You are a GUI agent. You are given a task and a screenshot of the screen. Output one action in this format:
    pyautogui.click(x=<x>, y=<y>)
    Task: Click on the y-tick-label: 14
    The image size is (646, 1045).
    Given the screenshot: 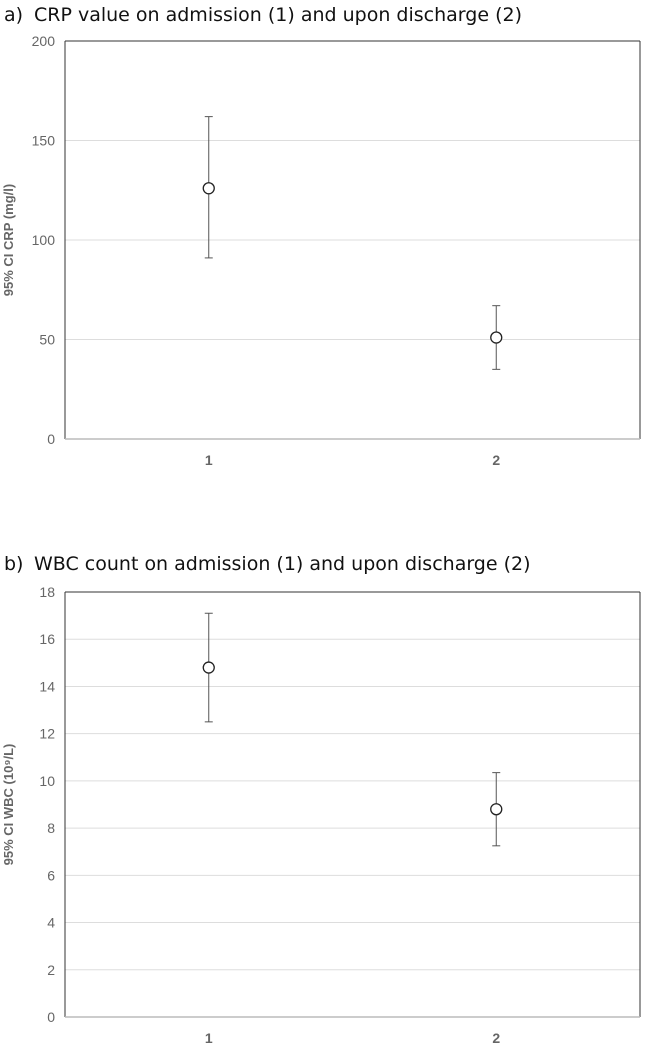 What is the action you would take?
    pyautogui.click(x=47, y=686)
    